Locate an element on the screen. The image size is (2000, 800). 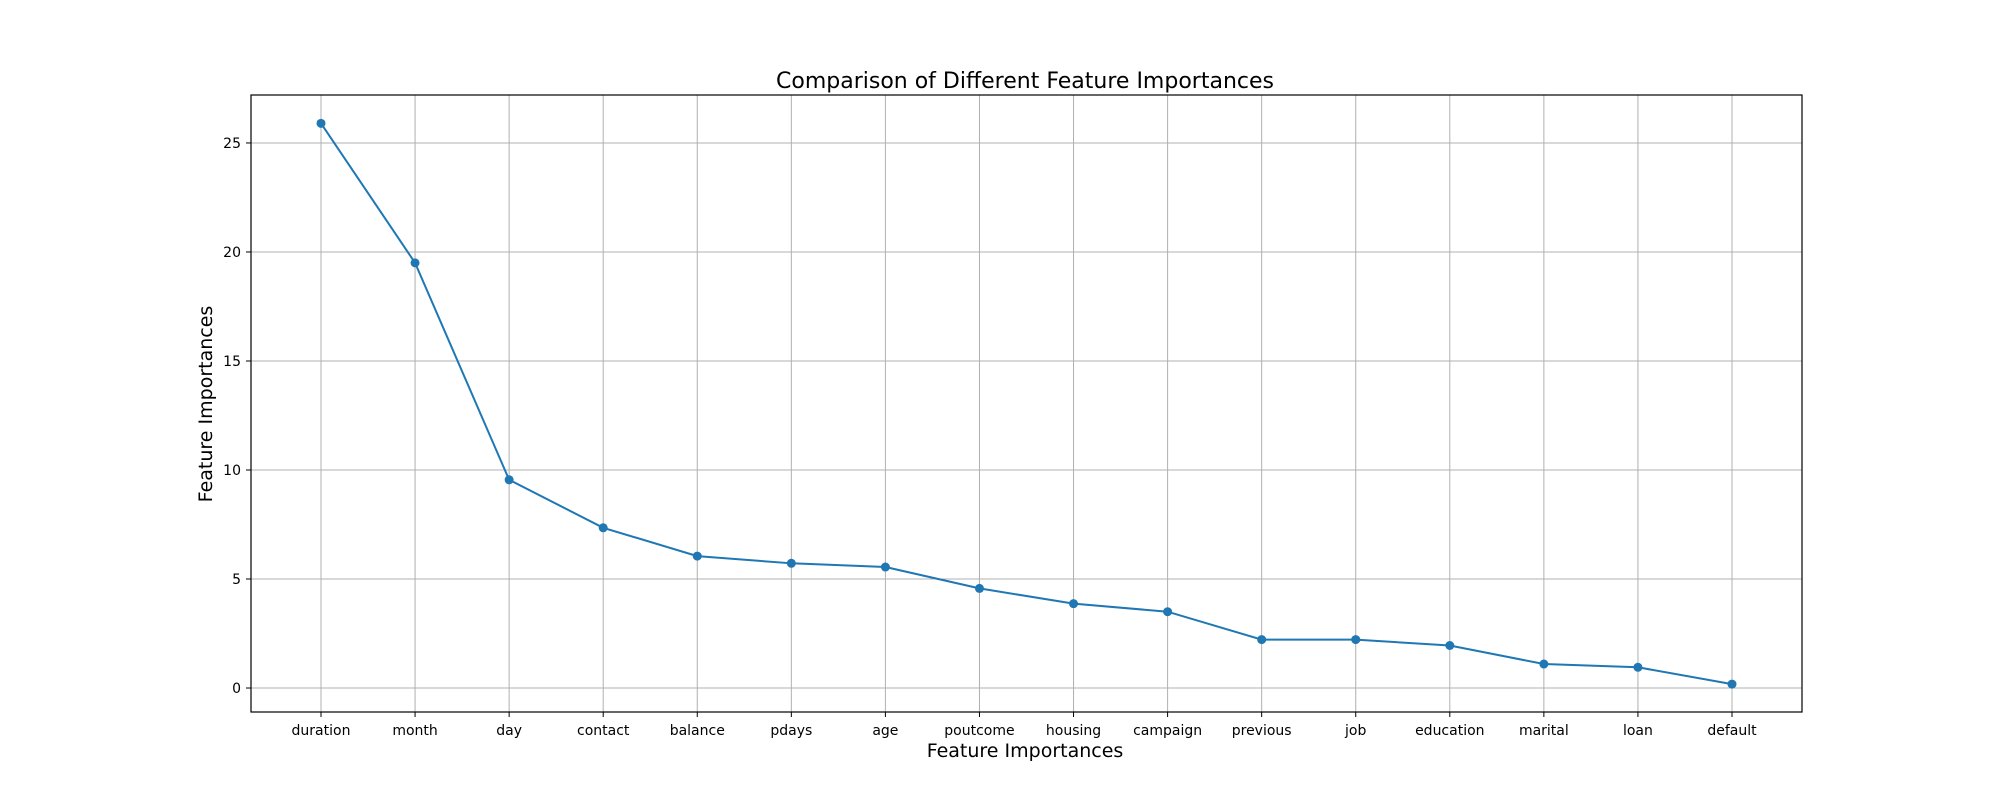
data-point-day is located at coordinates (509, 480).